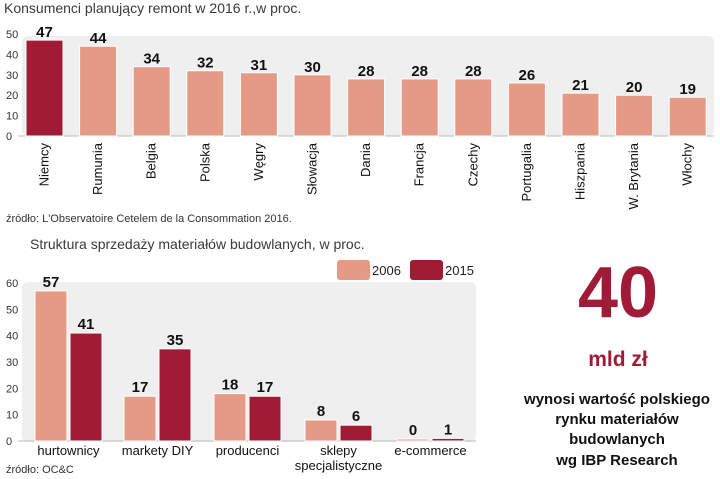 Image resolution: width=720 pixels, height=479 pixels. I want to click on chart1-y-tick: 0, so click(9, 137).